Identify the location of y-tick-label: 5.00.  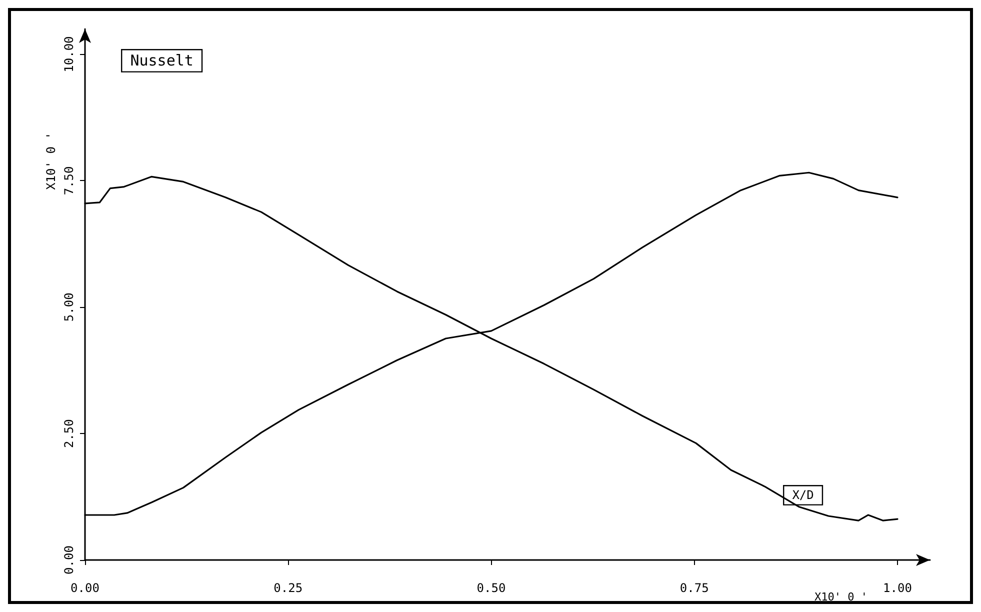
(69, 307).